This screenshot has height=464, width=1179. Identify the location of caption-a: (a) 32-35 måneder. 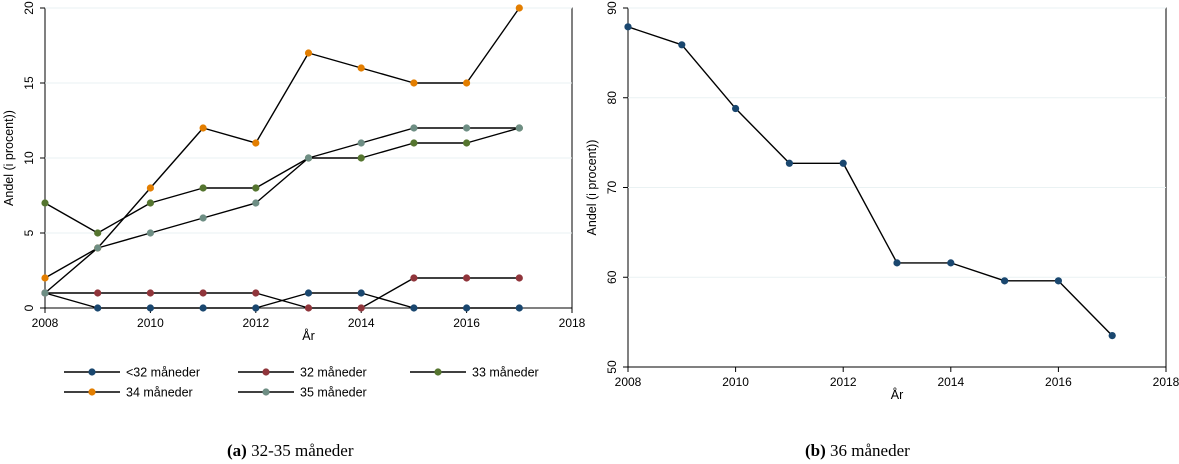
(290, 451).